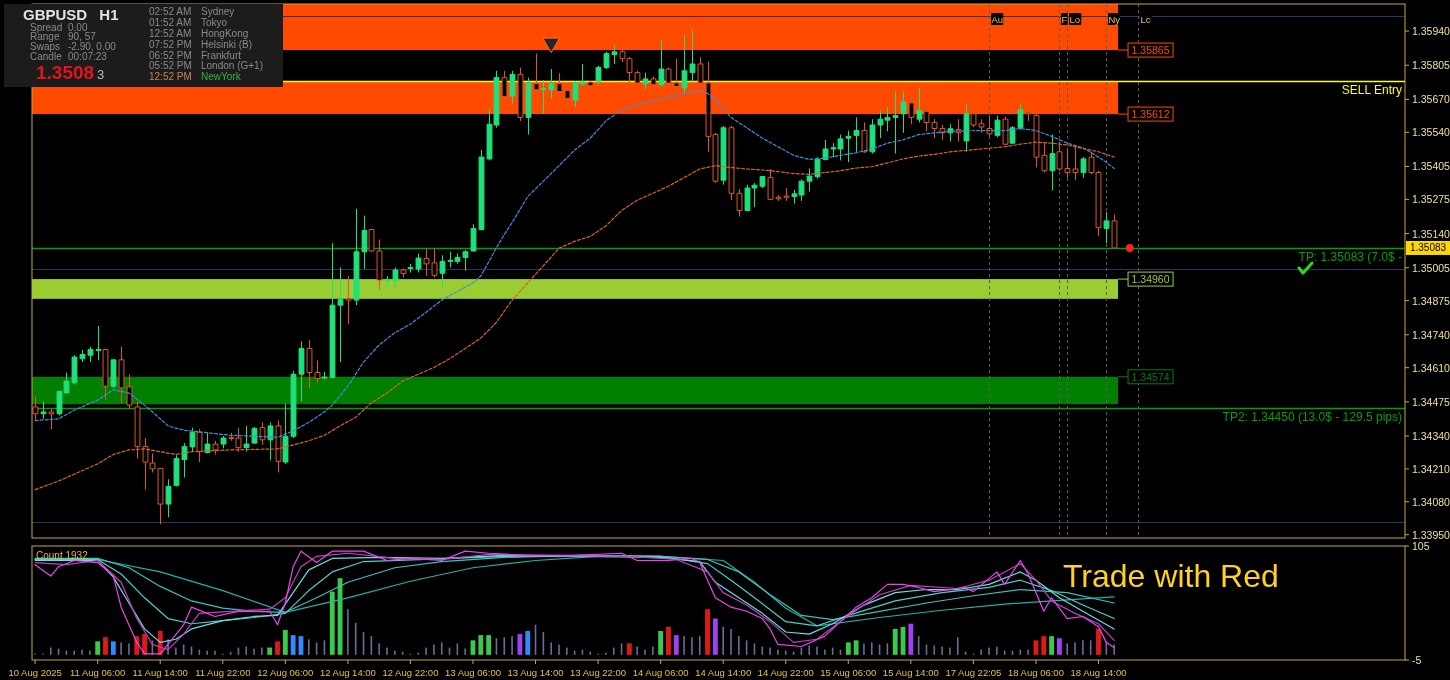  I want to click on y-tick-label: 1.34210, so click(1431, 468).